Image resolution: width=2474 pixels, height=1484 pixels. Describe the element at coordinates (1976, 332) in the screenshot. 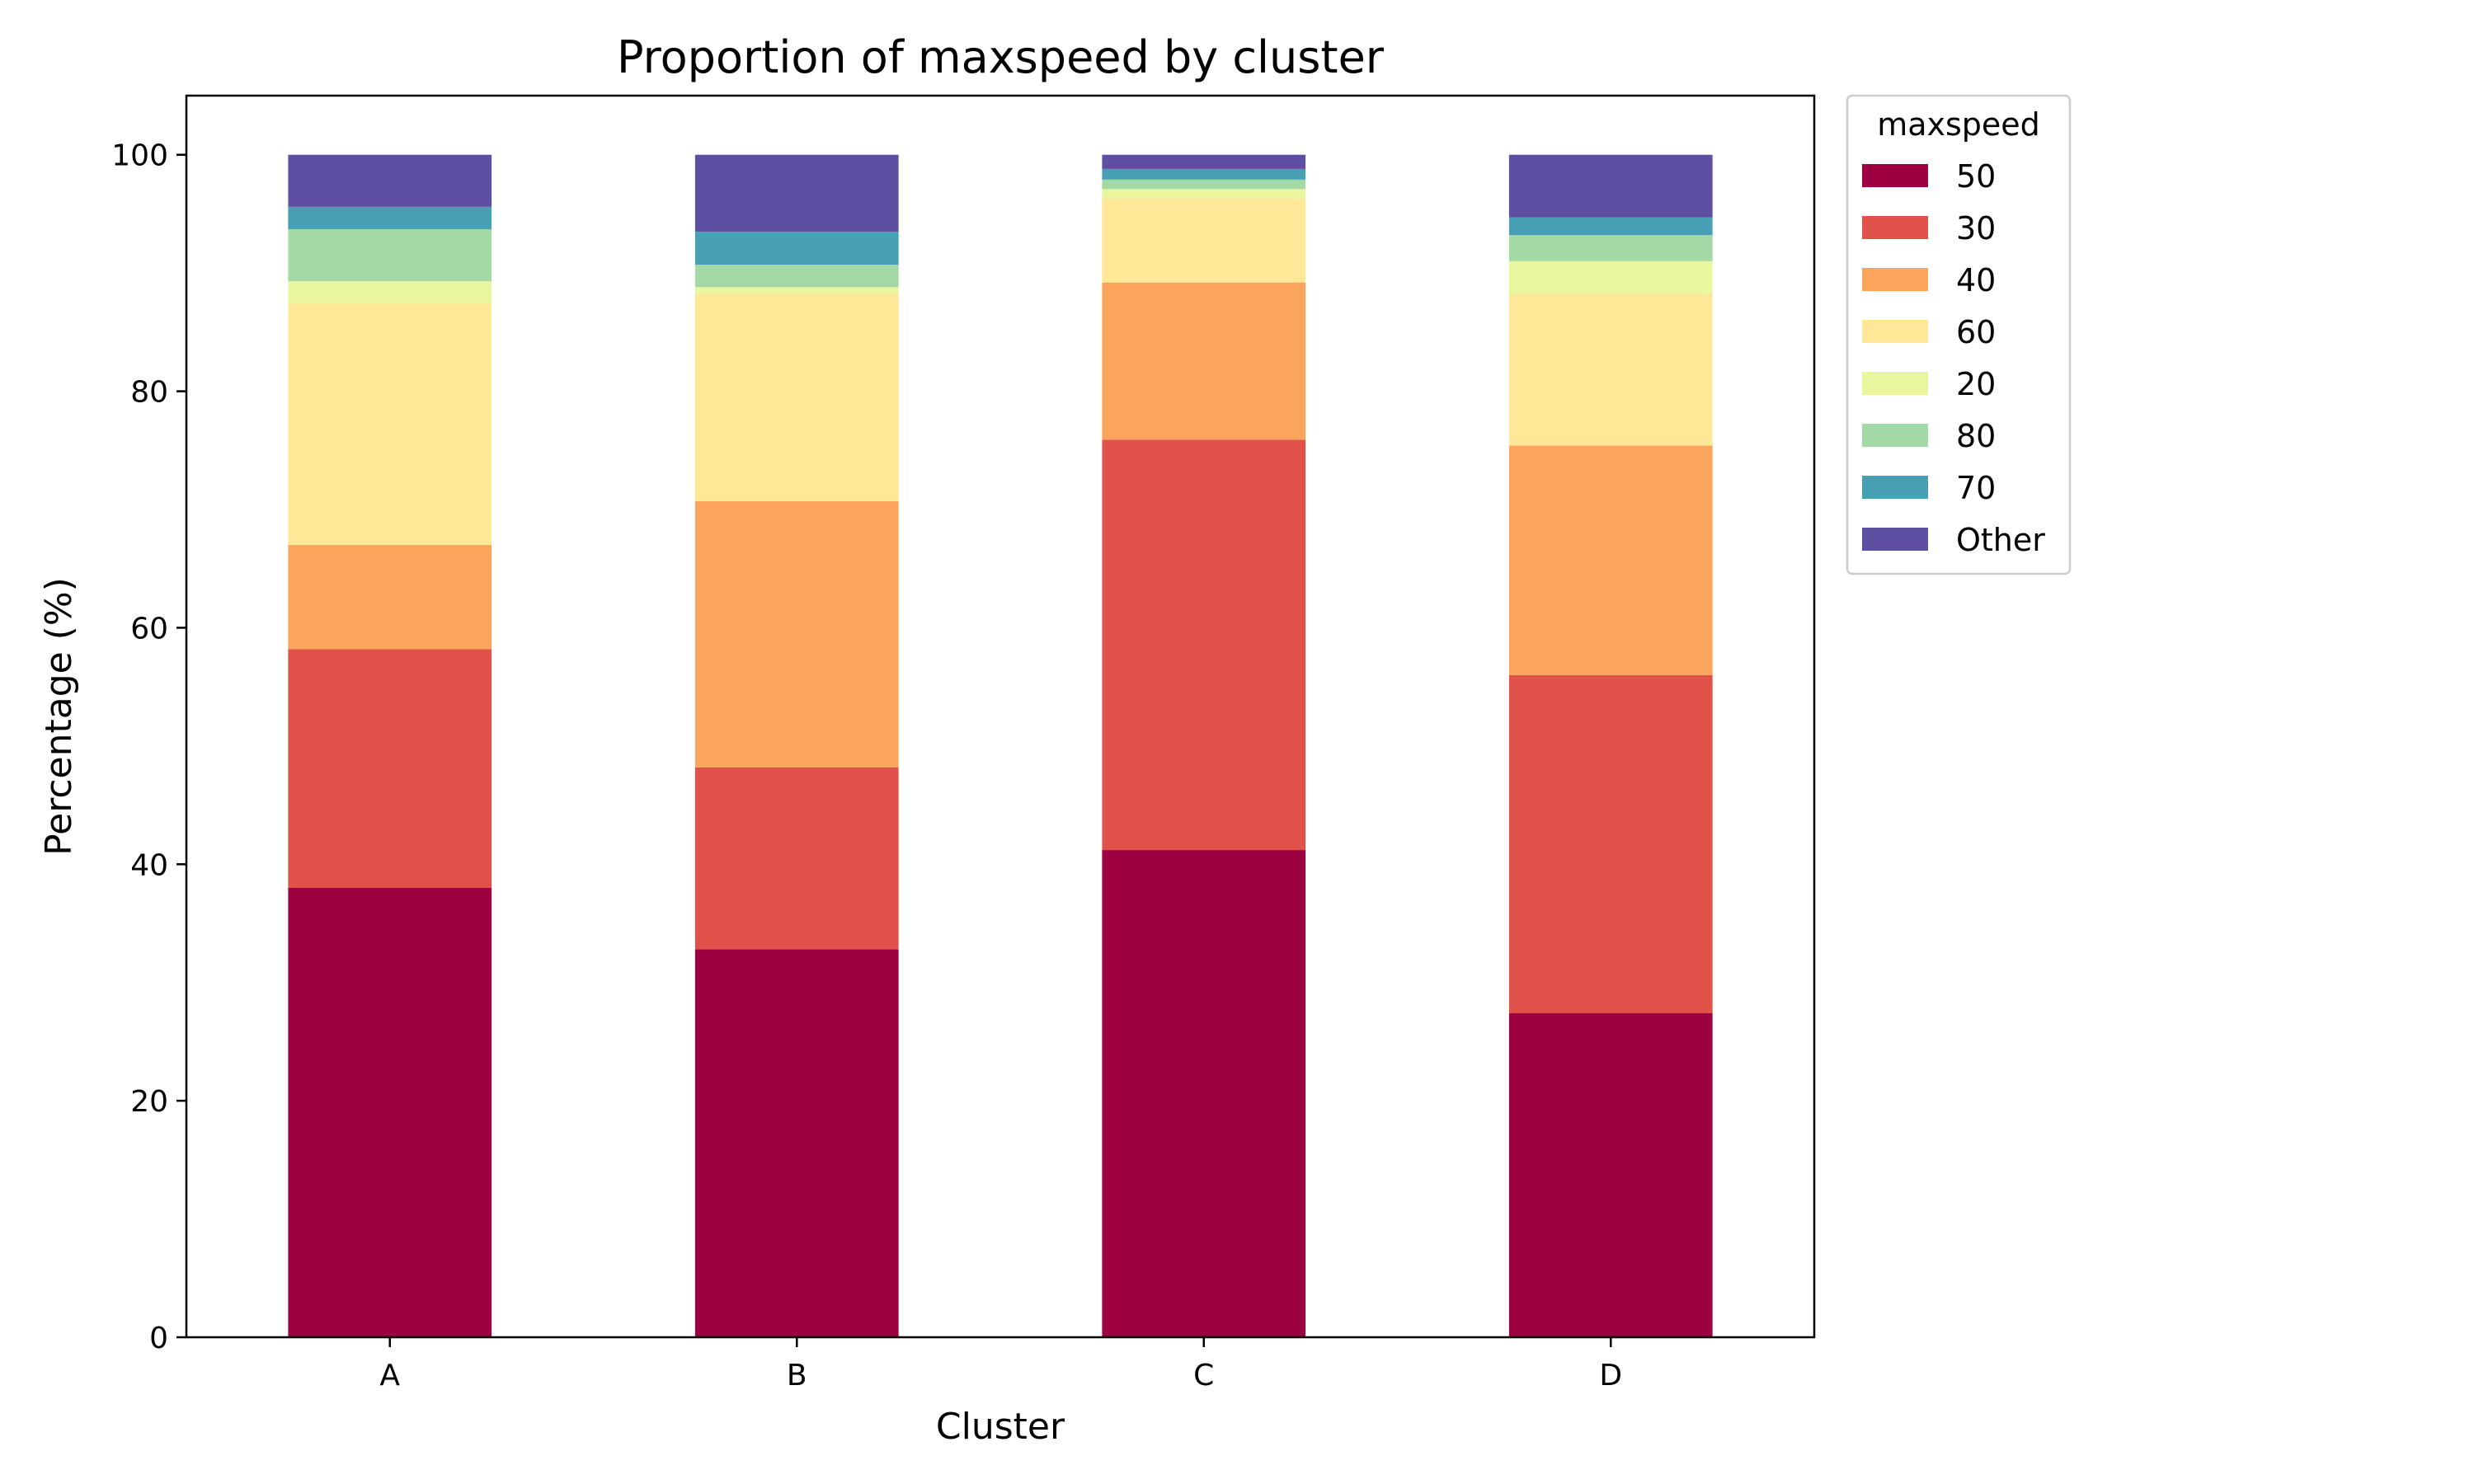

I see `legend-label-60: 60` at that location.